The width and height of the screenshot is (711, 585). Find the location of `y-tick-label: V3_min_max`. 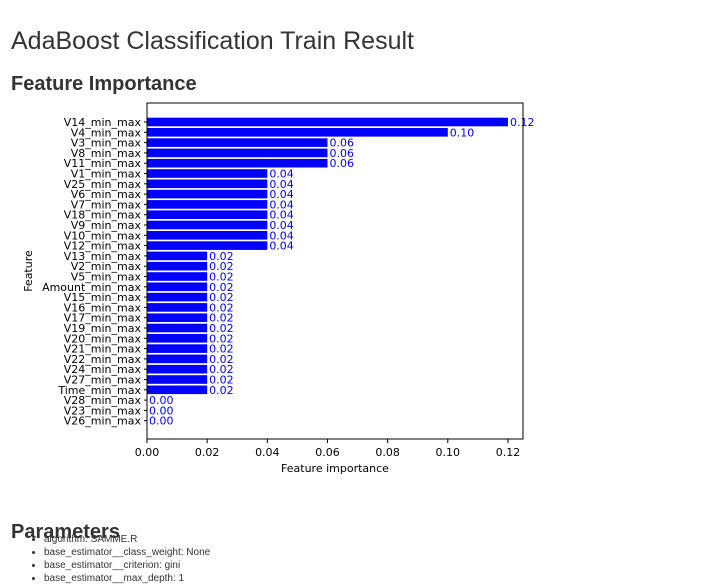

y-tick-label: V3_min_max is located at coordinates (106, 143).